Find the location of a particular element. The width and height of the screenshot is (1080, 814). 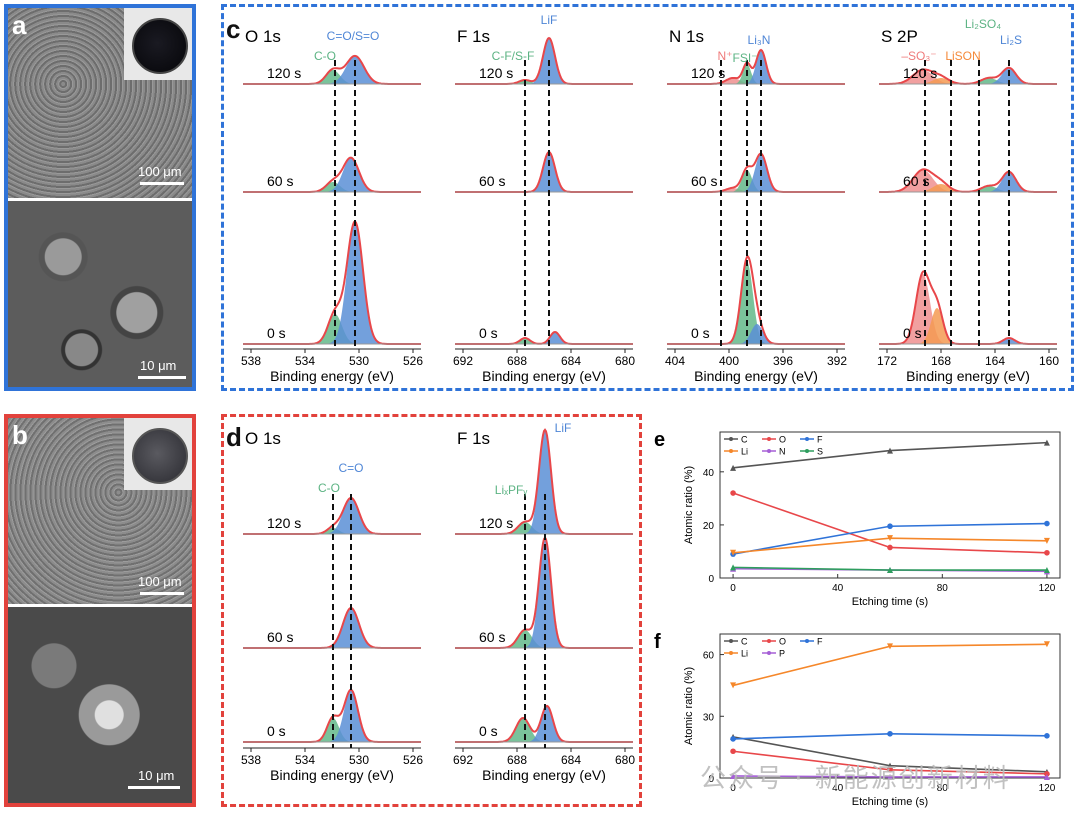

d-time-1-2: 0 s is located at coordinates (488, 731).